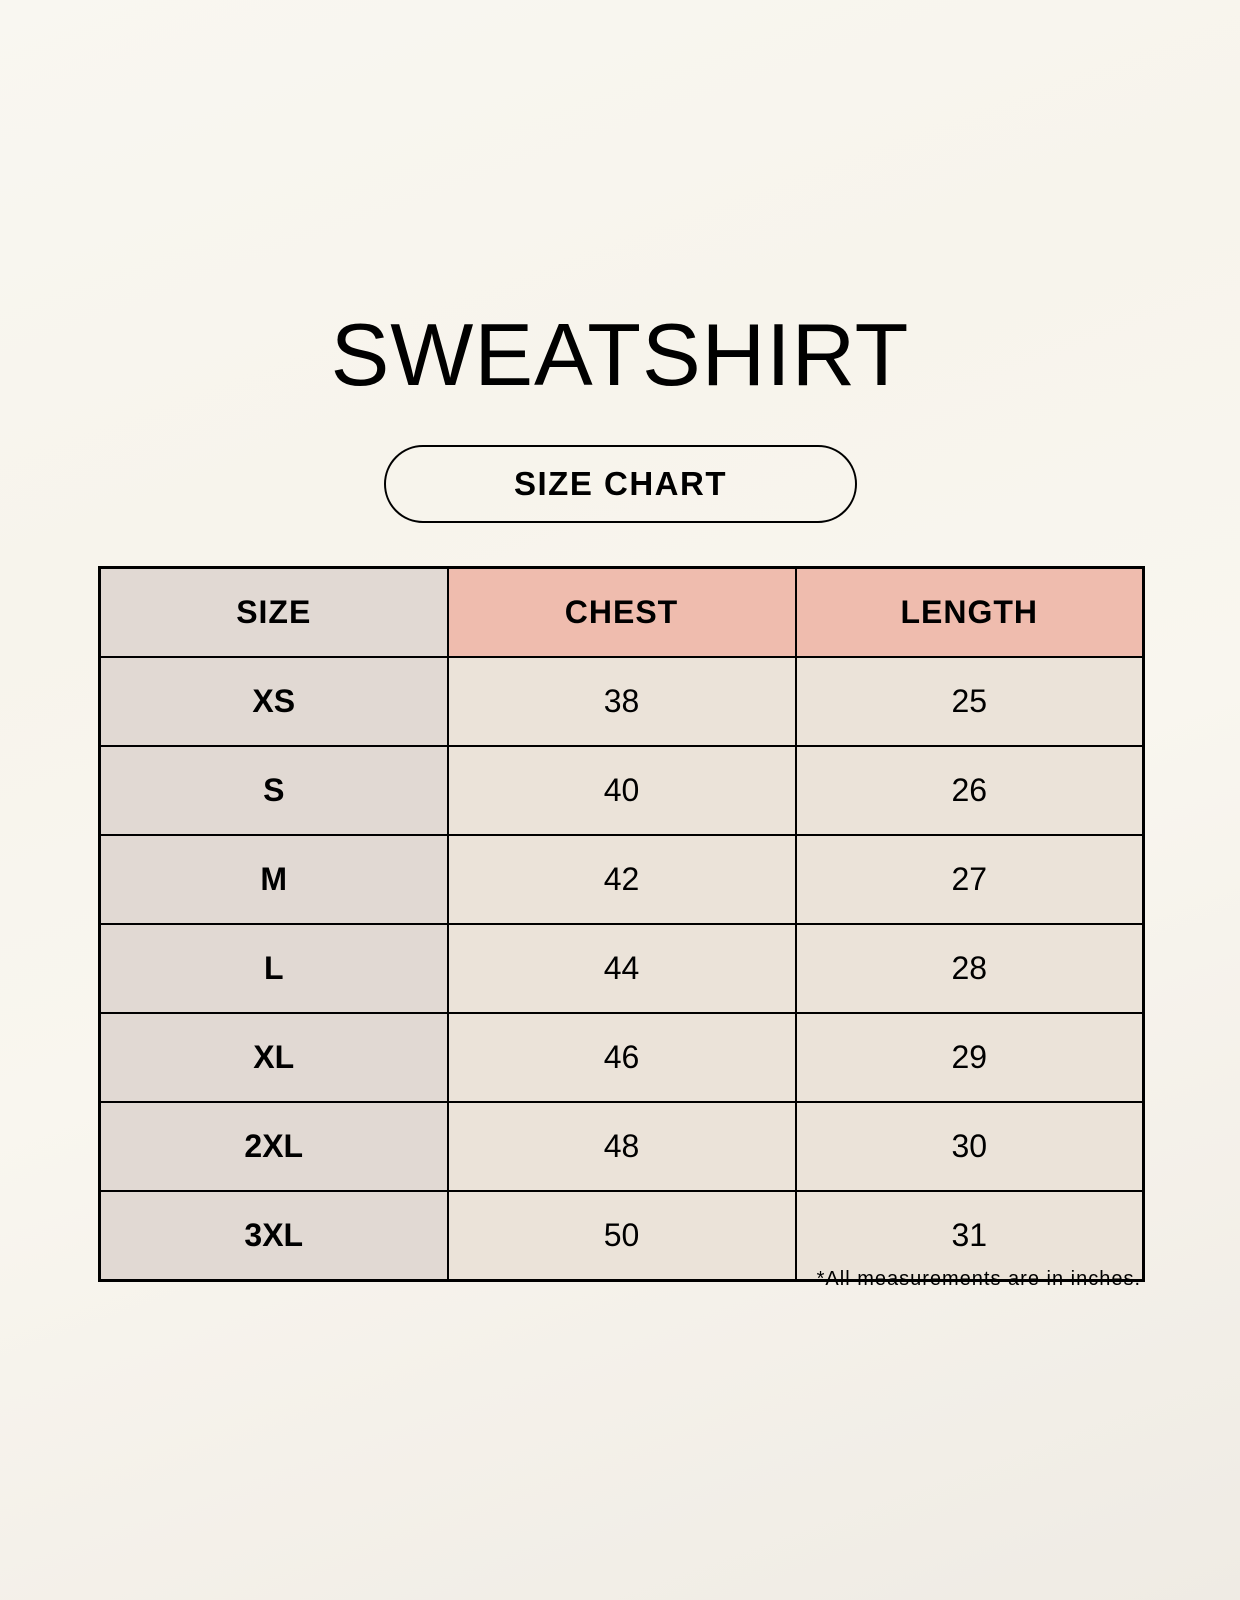 This screenshot has width=1240, height=1600. I want to click on cell-size: L, so click(273, 968).